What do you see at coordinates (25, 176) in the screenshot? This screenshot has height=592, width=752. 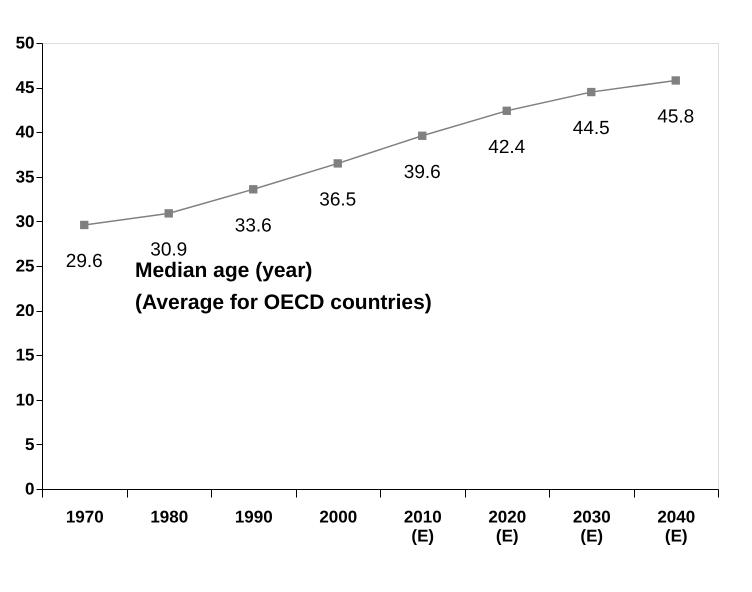 I see `y-tick-label: 35` at bounding box center [25, 176].